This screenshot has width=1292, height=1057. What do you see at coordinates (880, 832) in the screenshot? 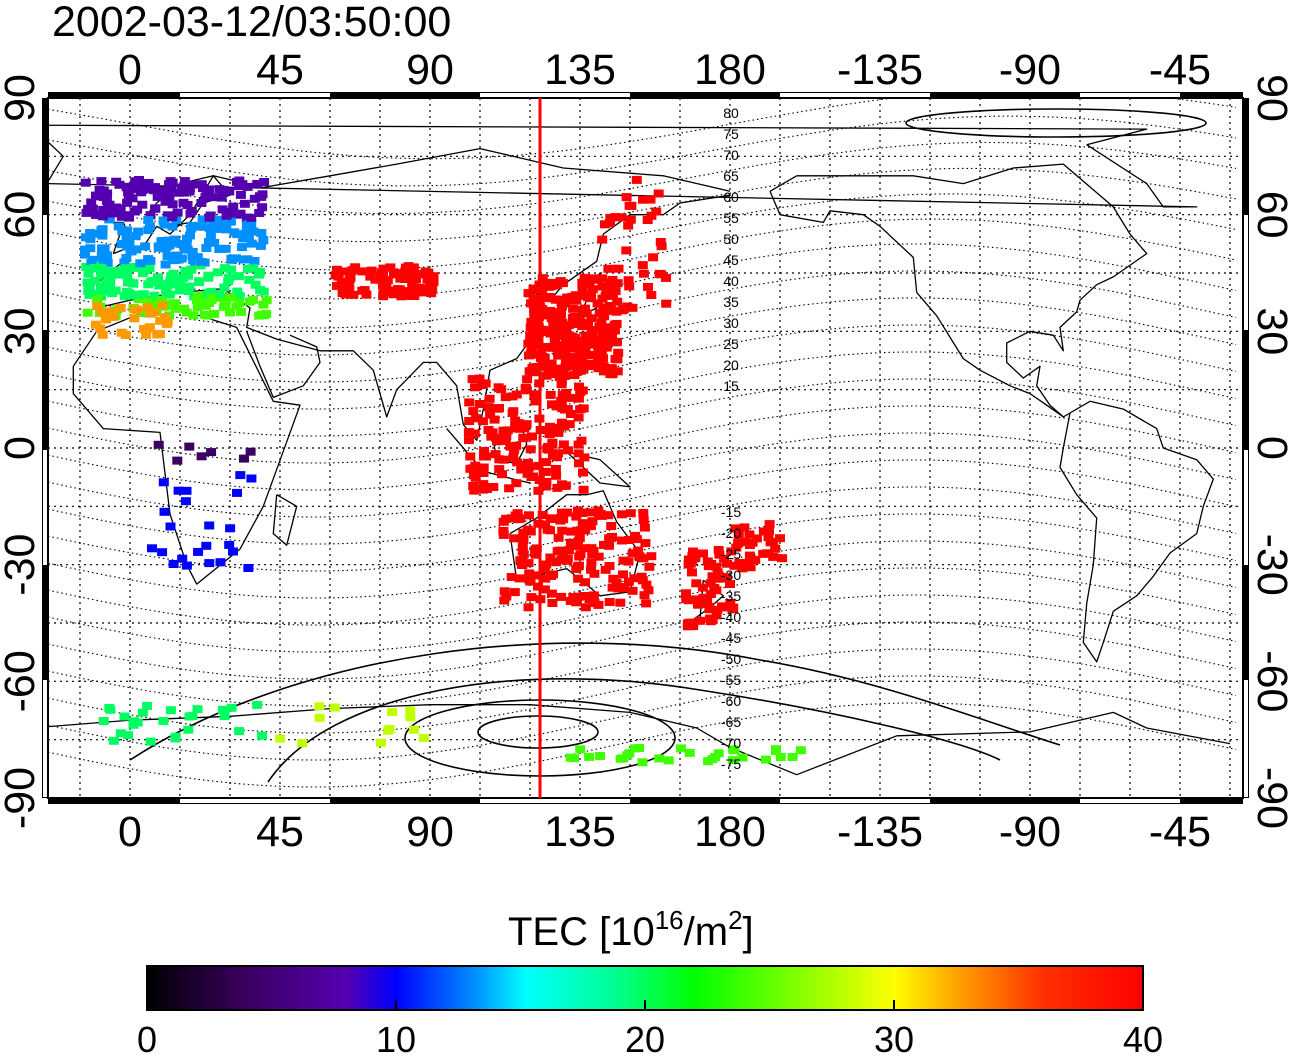
I see `lon-tick-bottom: -135` at bounding box center [880, 832].